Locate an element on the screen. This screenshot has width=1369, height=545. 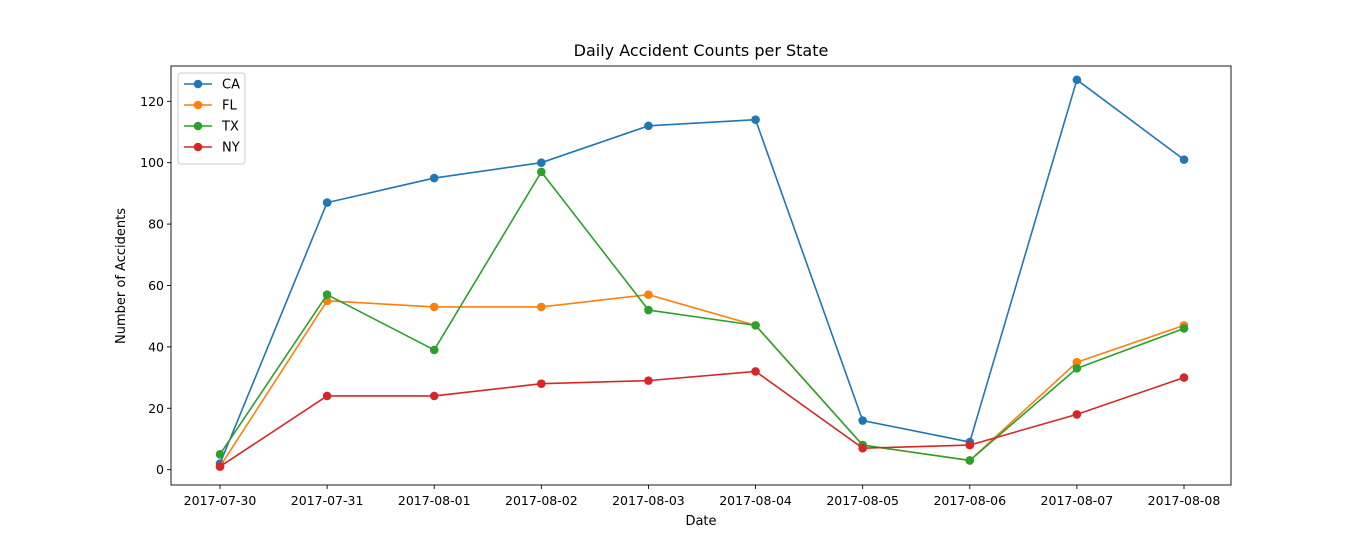
series-ny is located at coordinates (702, 419).